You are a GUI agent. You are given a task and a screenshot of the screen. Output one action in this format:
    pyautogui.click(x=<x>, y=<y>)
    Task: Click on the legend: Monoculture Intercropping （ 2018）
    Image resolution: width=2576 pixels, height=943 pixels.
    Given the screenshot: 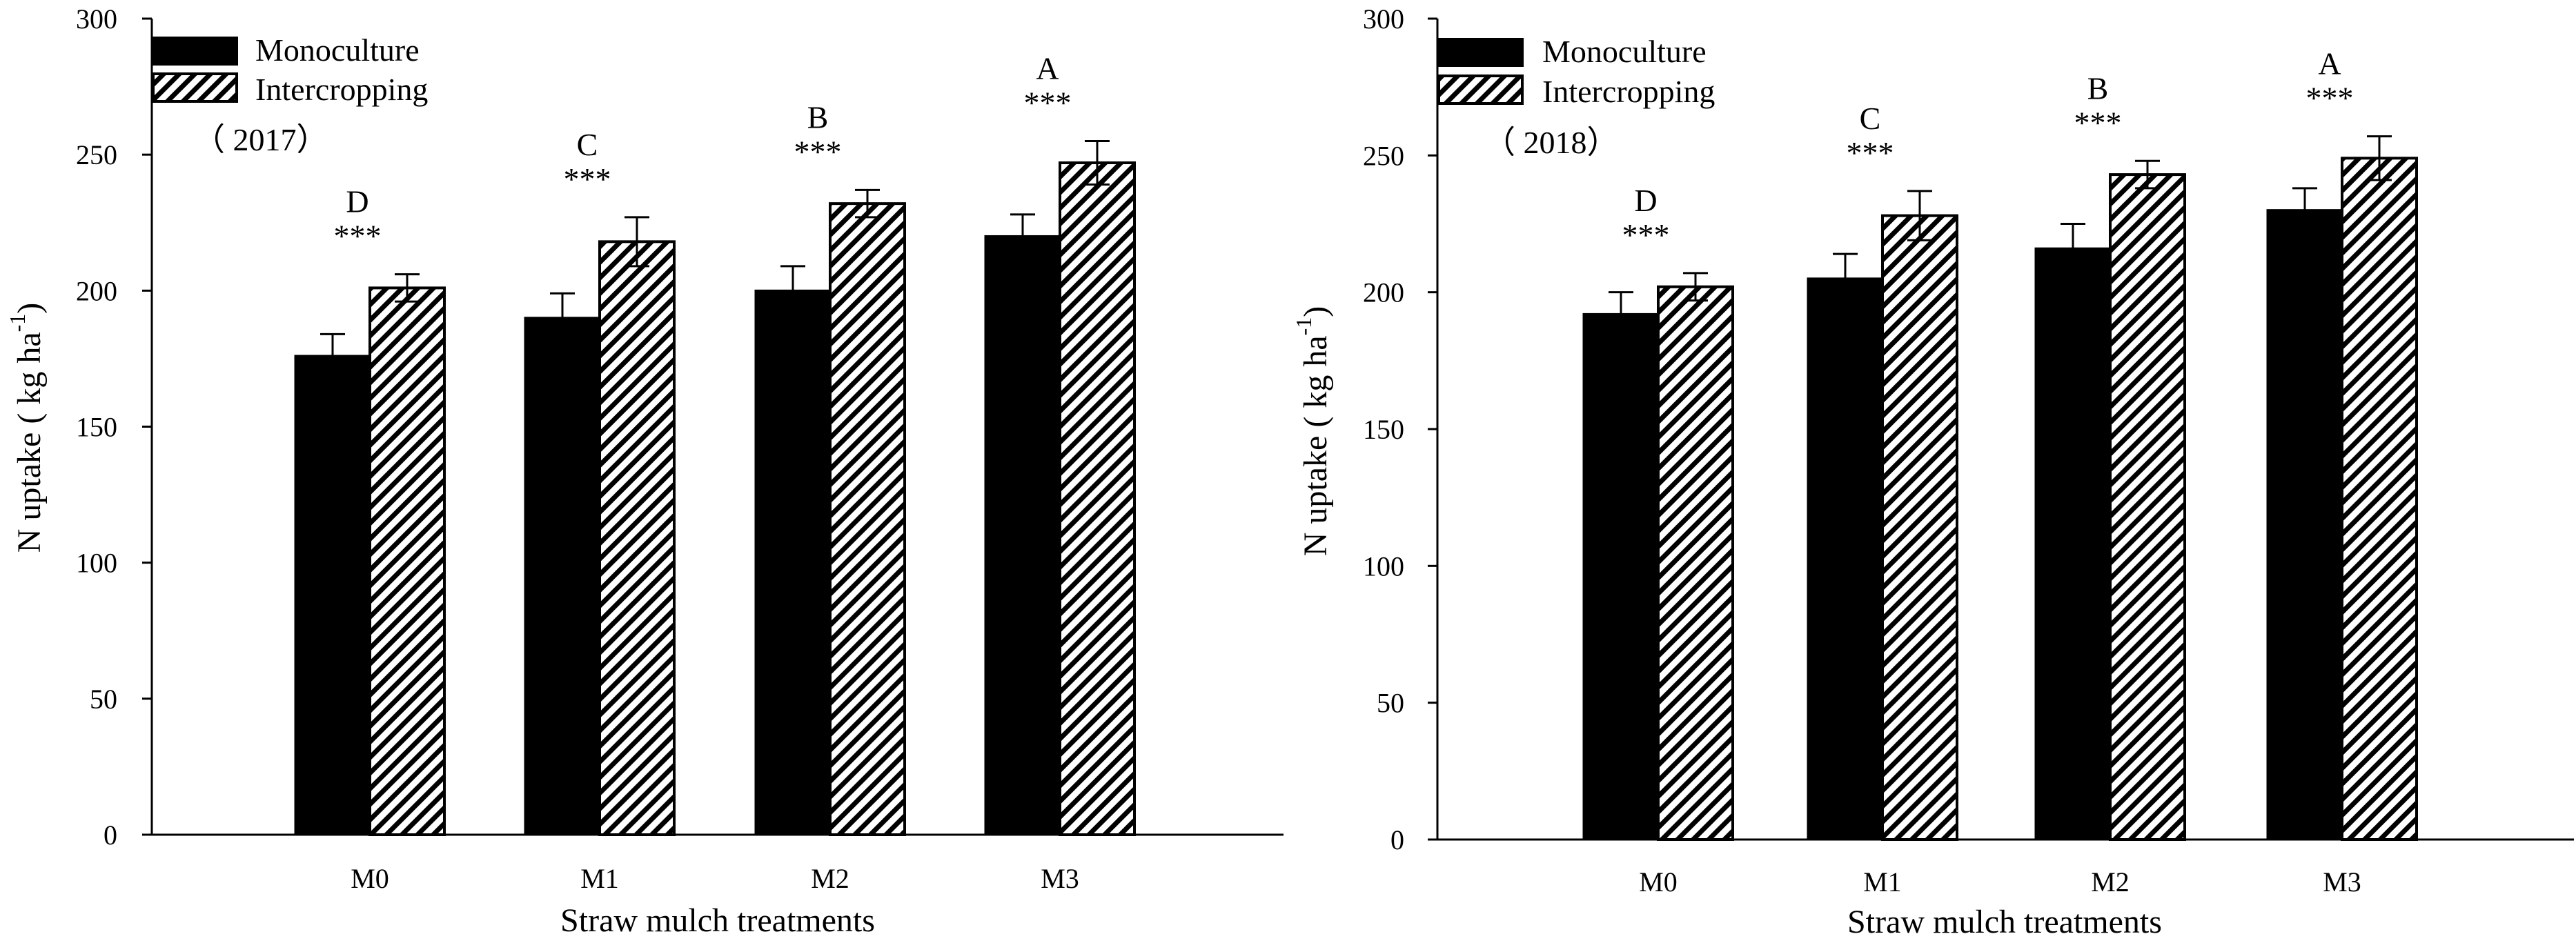 What is the action you would take?
    pyautogui.click(x=1576, y=97)
    